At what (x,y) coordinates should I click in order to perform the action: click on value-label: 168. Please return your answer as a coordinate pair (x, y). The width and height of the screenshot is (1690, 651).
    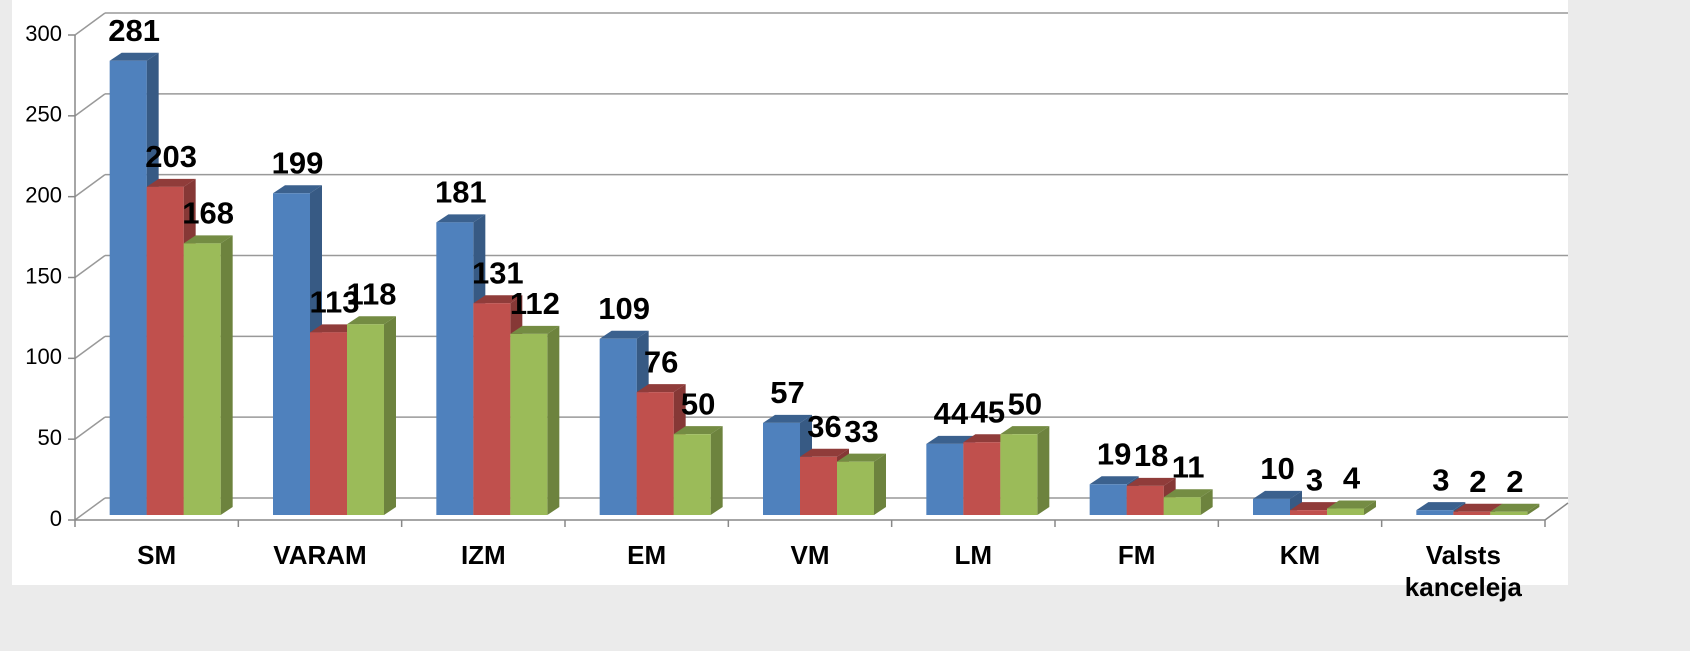
    Looking at the image, I should click on (208, 213).